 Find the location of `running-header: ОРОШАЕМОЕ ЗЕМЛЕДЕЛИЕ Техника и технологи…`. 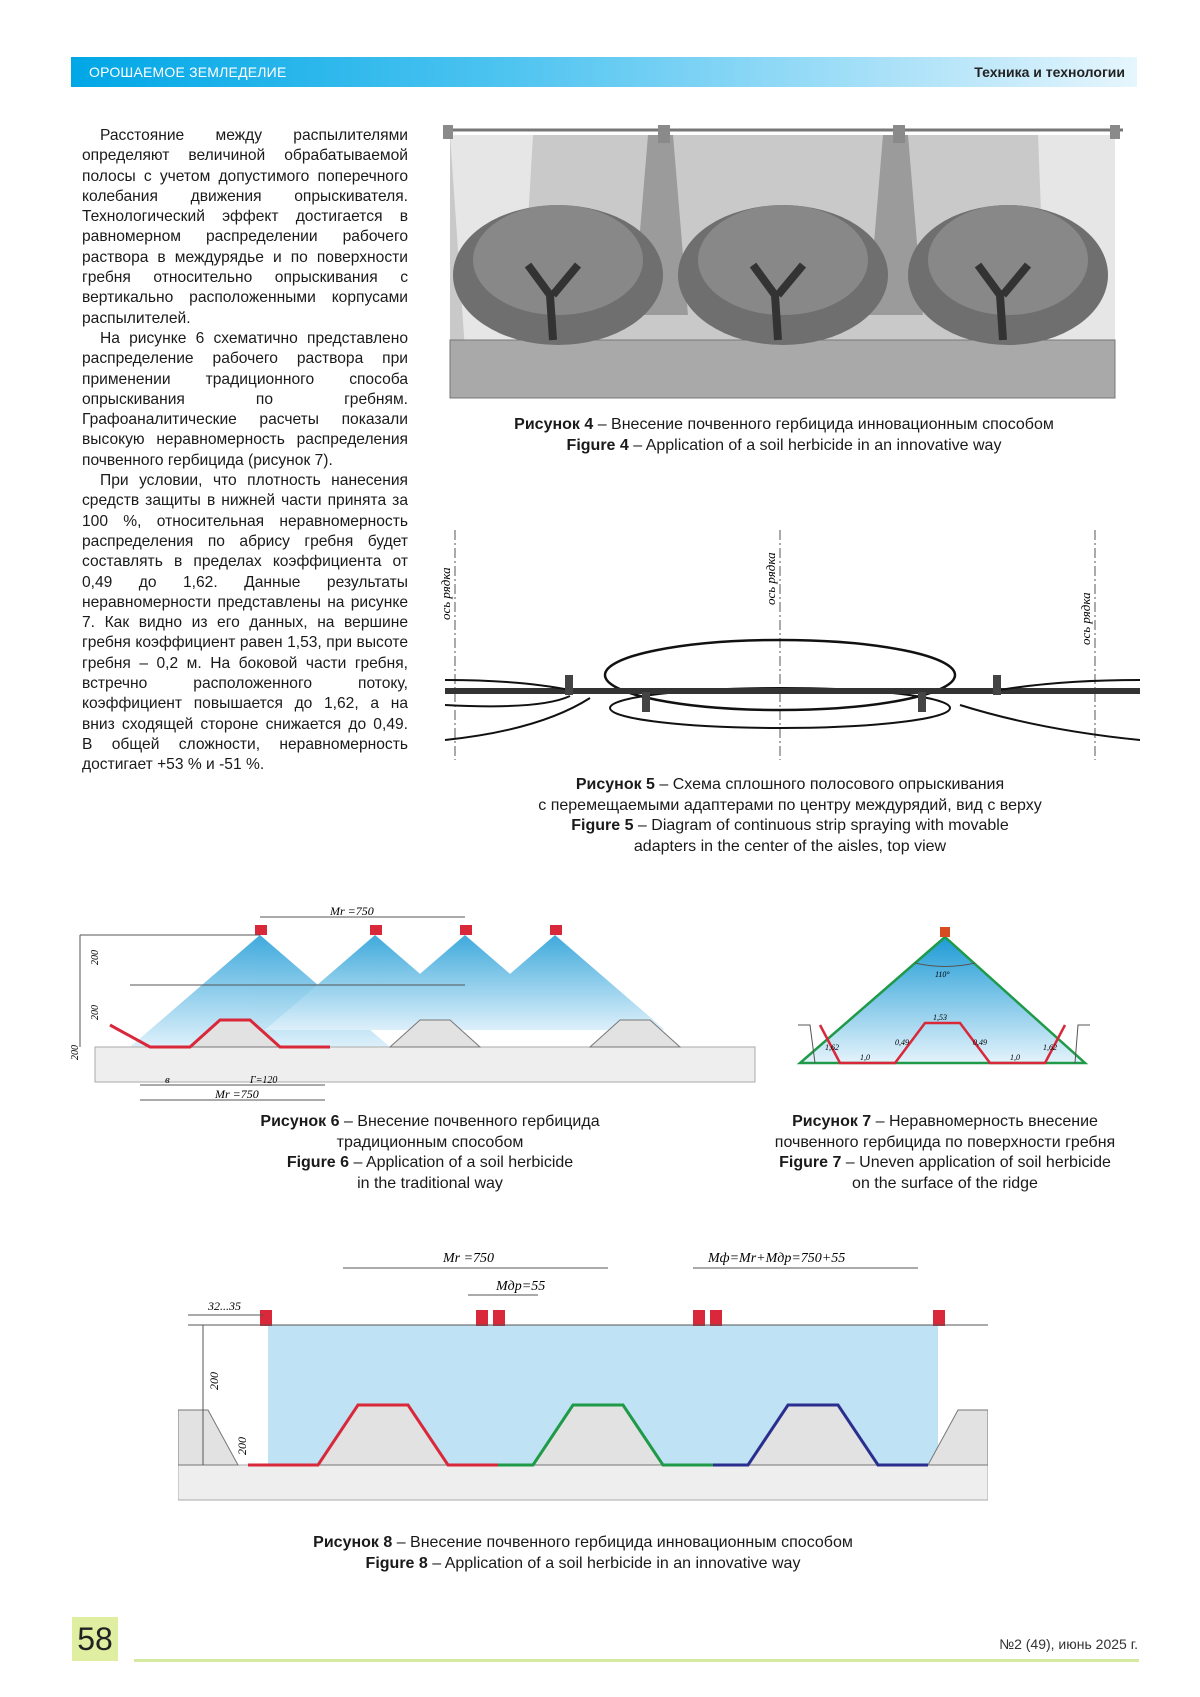

running-header: ОРОШАЕМОЕ ЗЕМЛЕДЕЛИЕ Техника и технологи… is located at coordinates (604, 72).